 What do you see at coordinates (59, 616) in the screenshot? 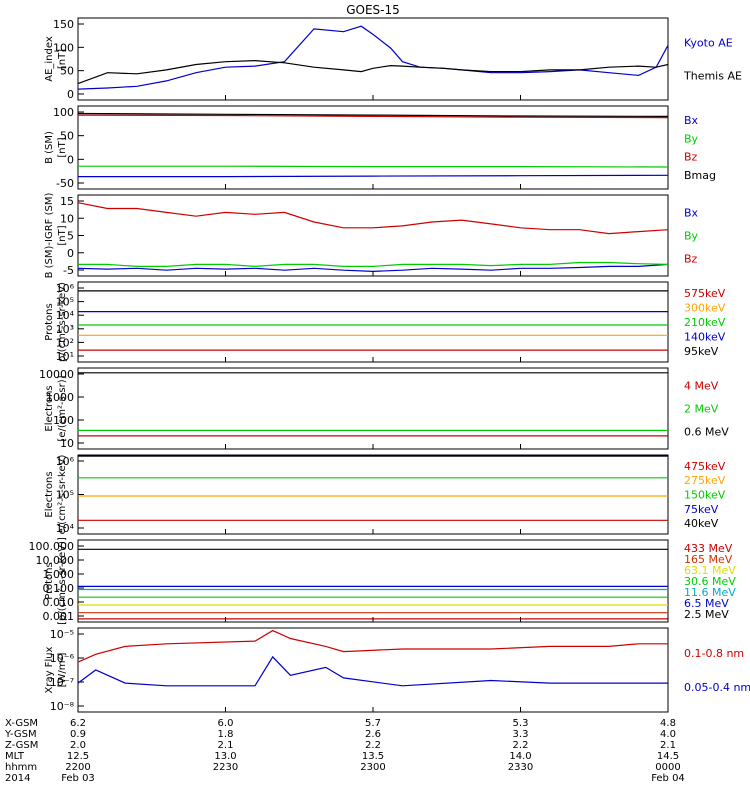
I see `y-tick-label: 0.001` at bounding box center [59, 616].